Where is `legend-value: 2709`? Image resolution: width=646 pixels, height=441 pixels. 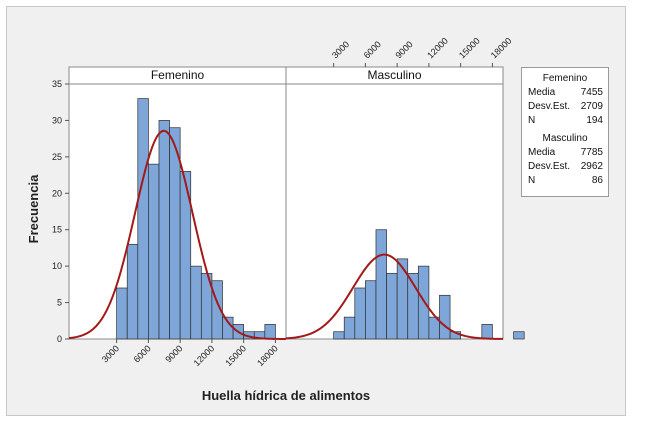 legend-value: 2709 is located at coordinates (591, 106).